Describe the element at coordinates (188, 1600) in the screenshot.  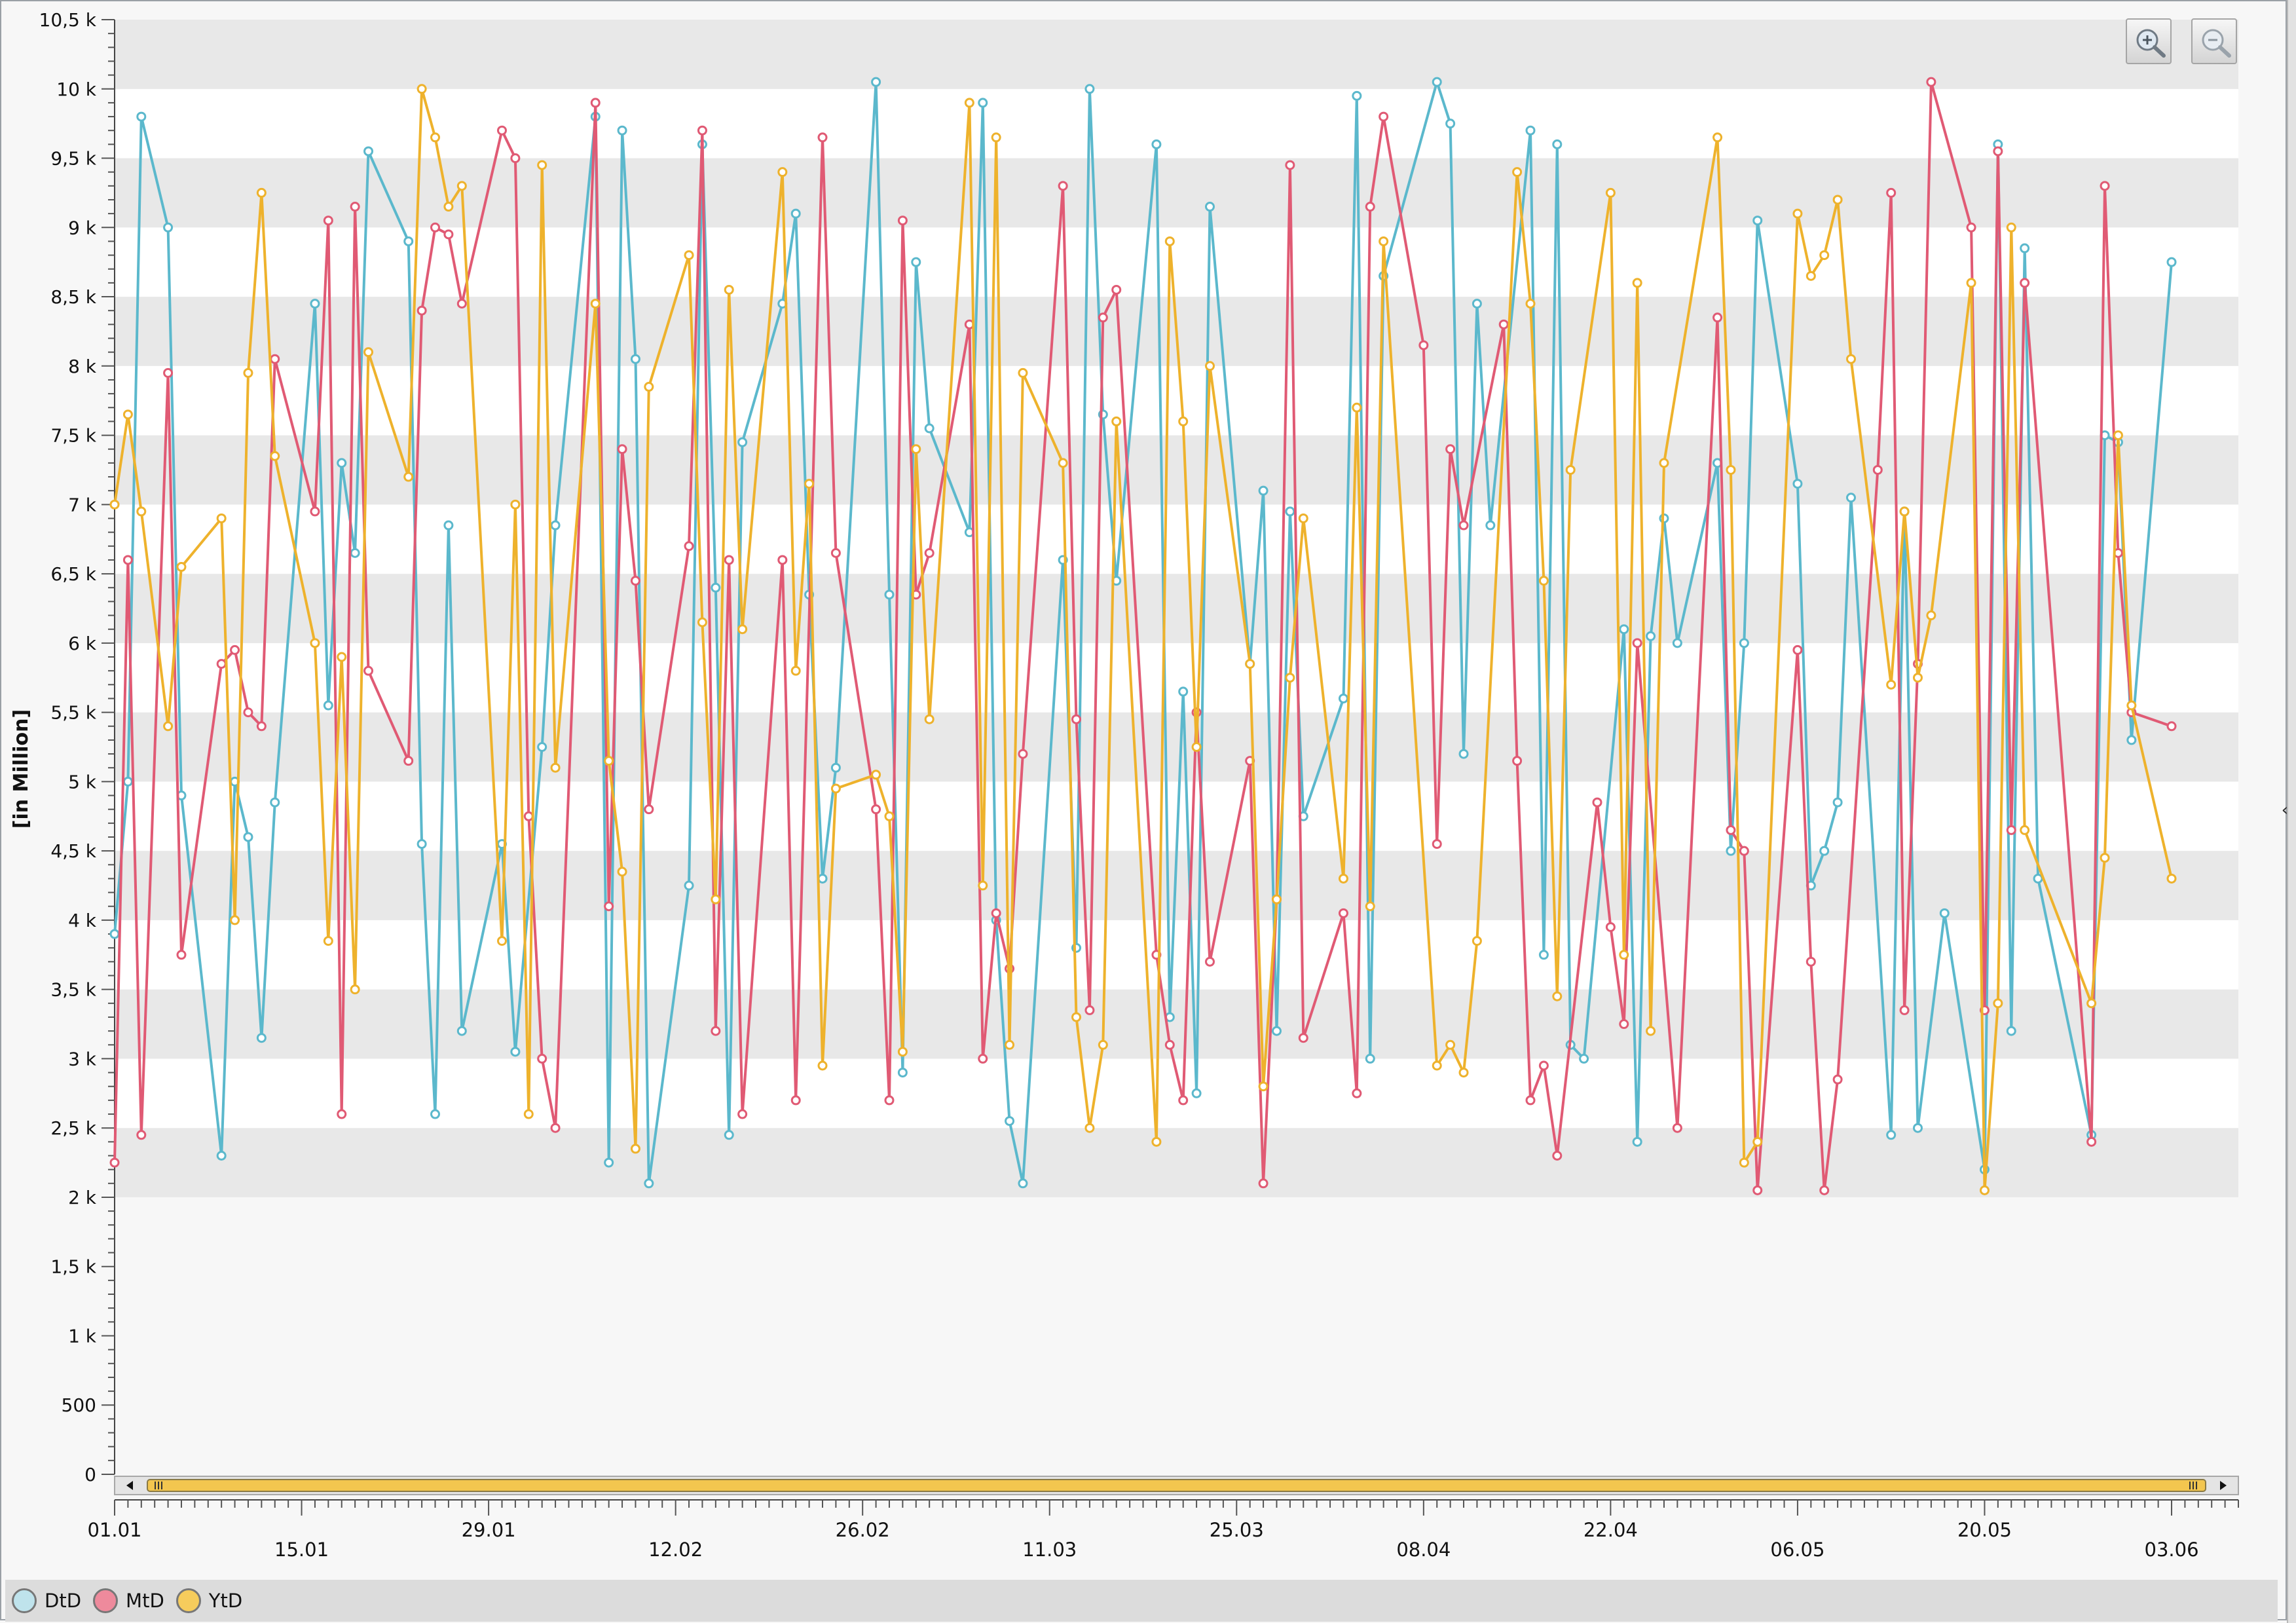
I see `legend-swatch-ytd` at that location.